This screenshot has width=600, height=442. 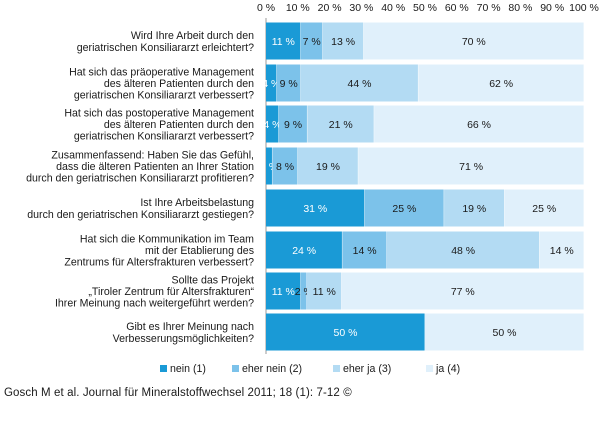 I want to click on category-label: Gibt es Ihrer Meinung nach, so click(x=190, y=327).